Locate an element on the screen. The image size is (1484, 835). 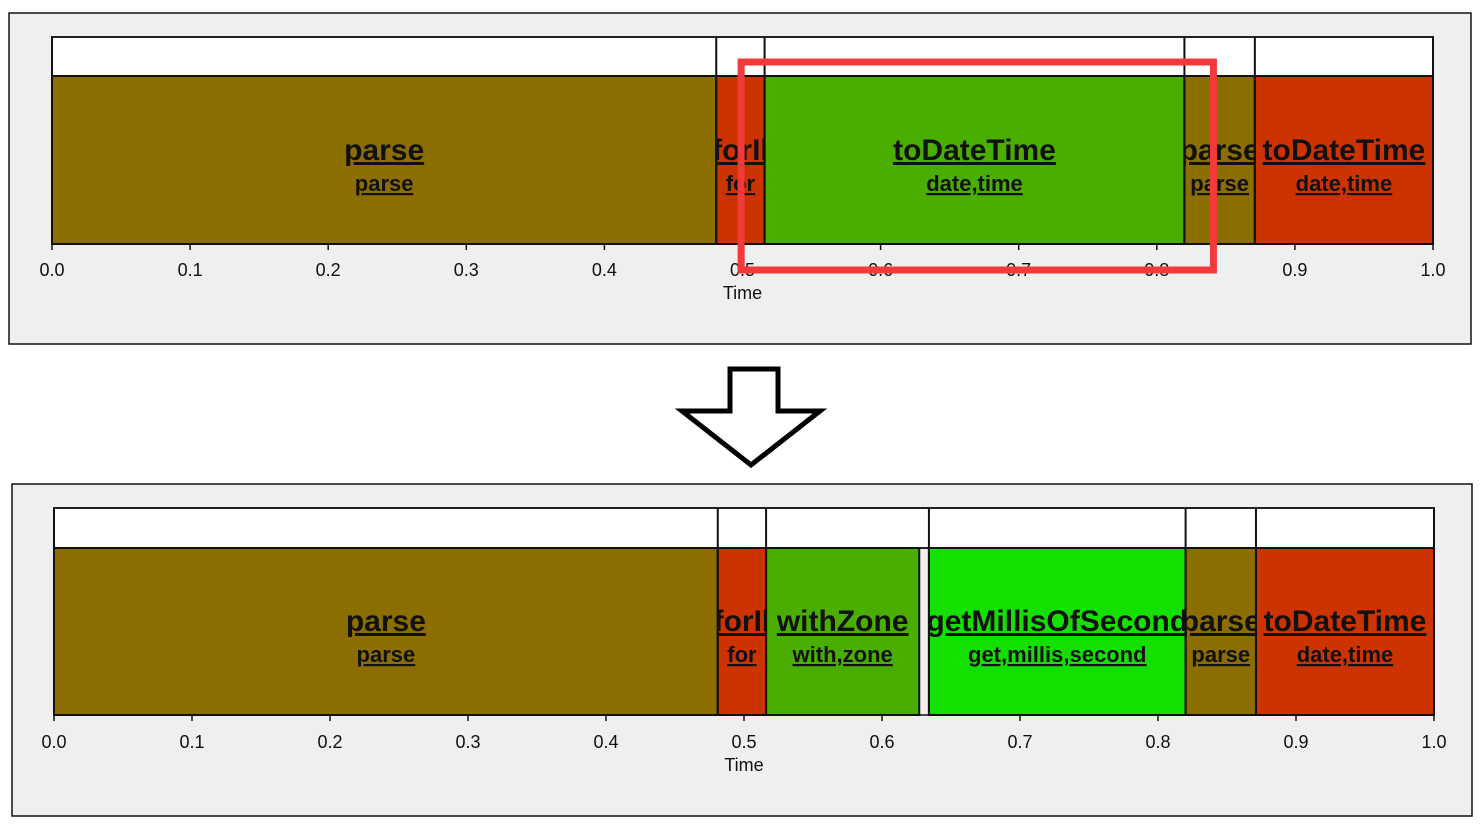
segment-withzone: withZone with,zone is located at coordinates (843, 612).